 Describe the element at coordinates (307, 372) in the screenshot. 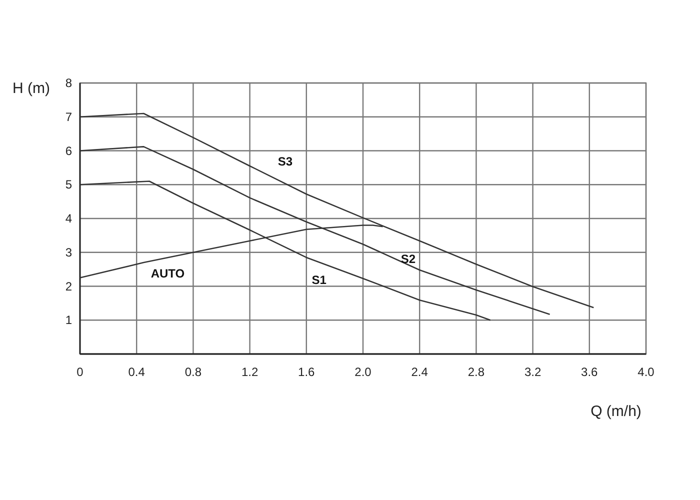

I see `x-tick-label: 1.6` at that location.